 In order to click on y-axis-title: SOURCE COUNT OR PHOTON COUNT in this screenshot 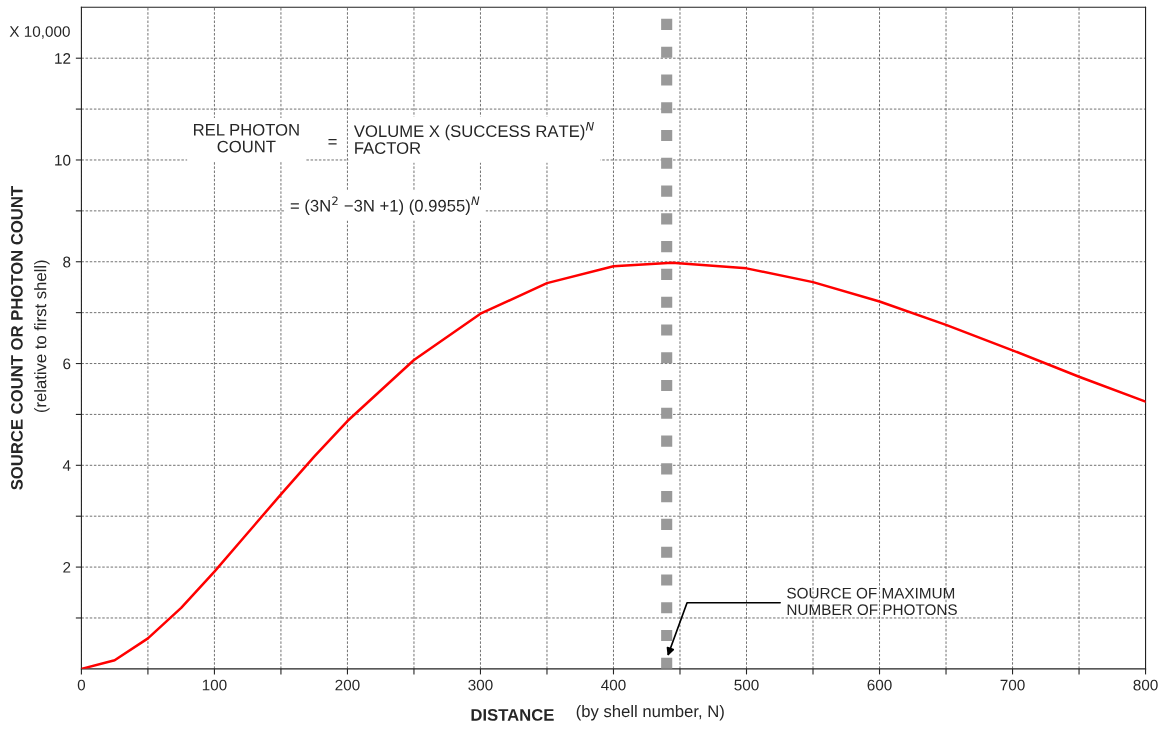, I will do `click(16, 338)`.